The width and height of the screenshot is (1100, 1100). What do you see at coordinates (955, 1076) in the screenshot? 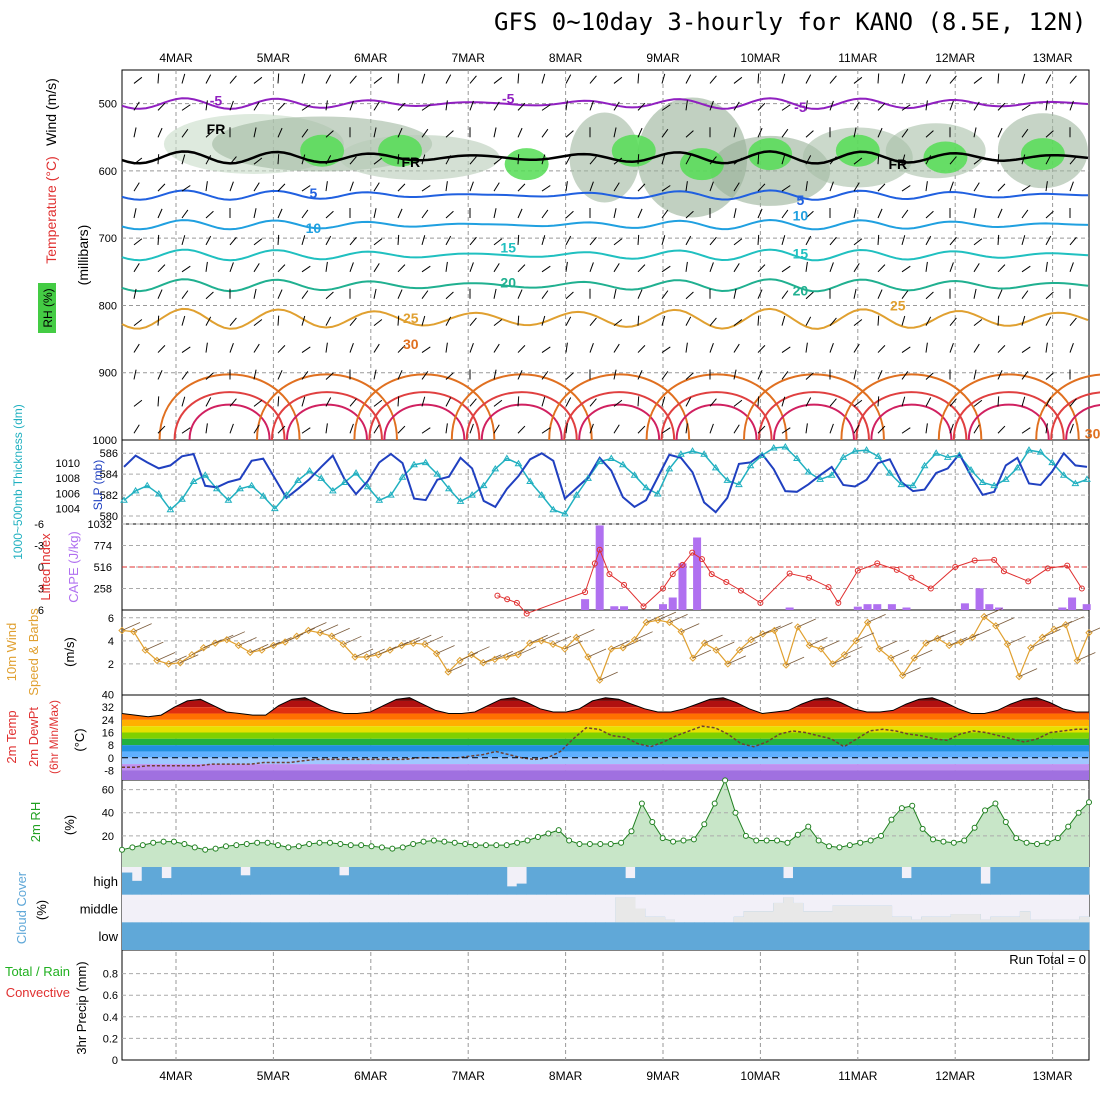
I see `date-label-bottom: 12MAR` at bounding box center [955, 1076].